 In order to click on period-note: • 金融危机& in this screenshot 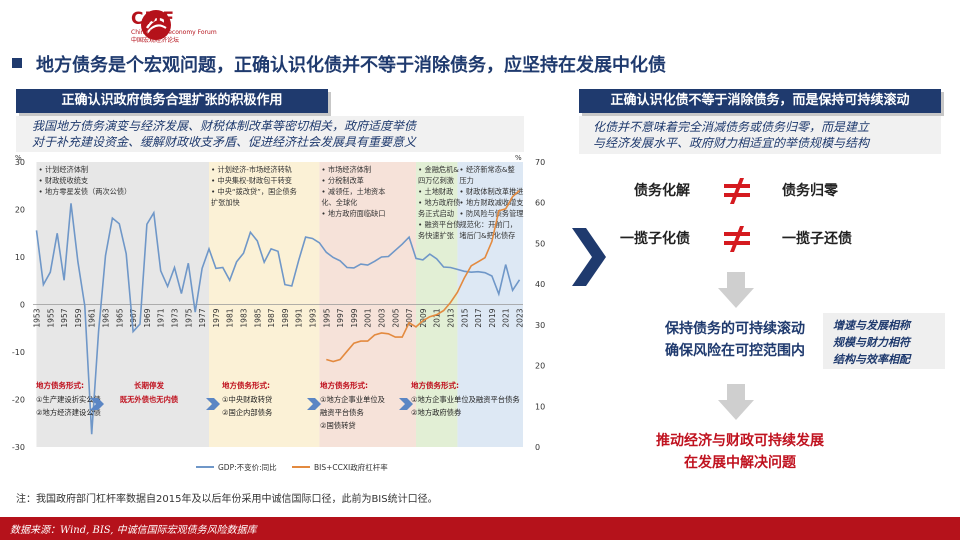, I will do `click(438, 169)`.